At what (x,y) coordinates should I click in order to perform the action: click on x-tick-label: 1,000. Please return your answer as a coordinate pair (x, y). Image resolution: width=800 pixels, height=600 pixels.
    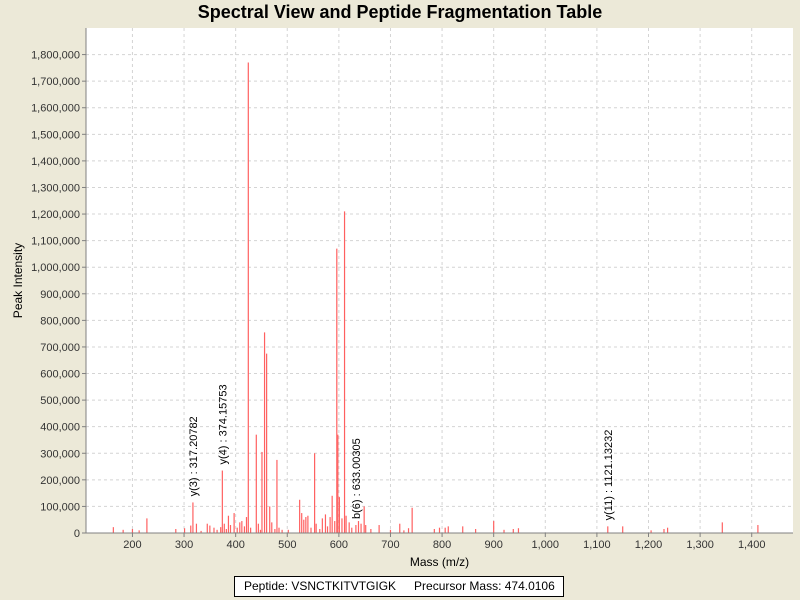
    Looking at the image, I should click on (546, 545).